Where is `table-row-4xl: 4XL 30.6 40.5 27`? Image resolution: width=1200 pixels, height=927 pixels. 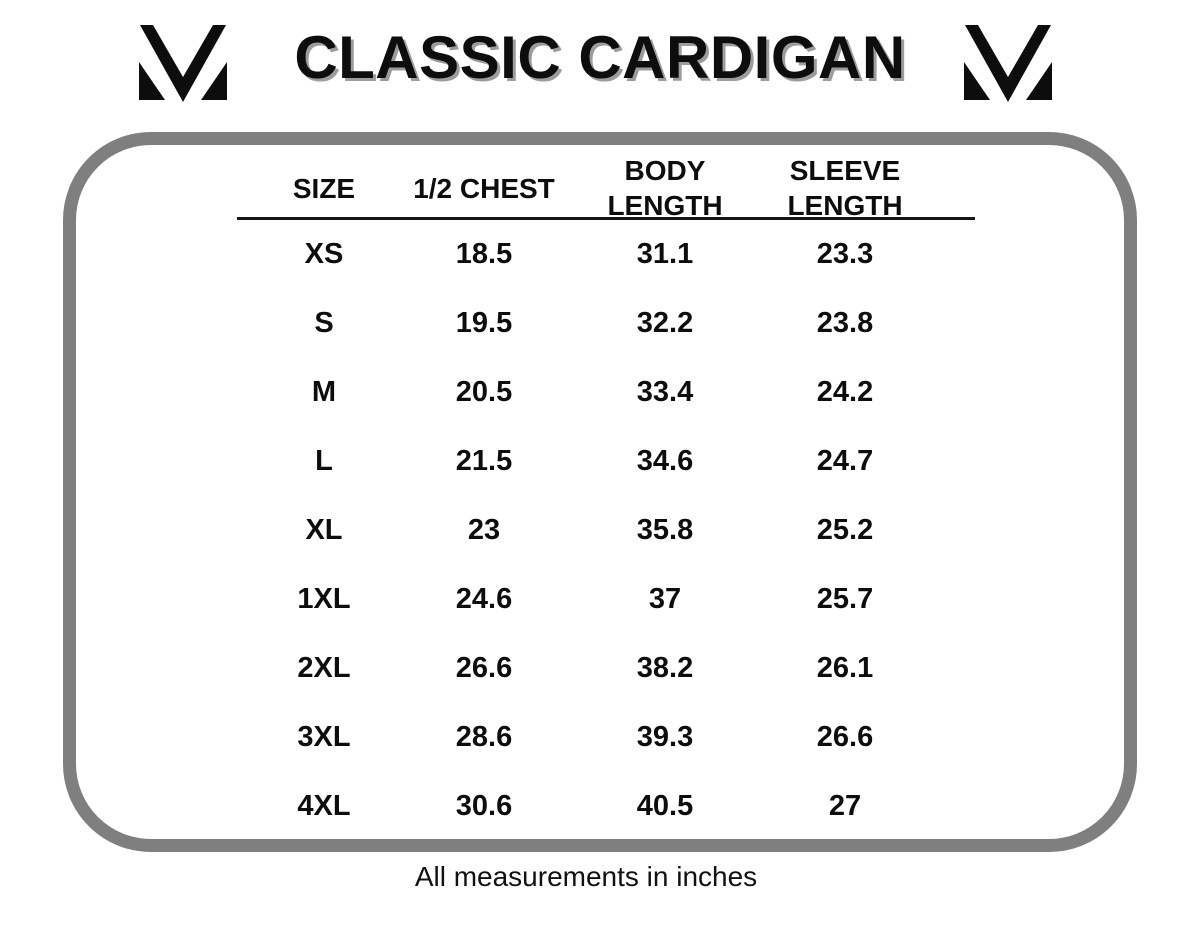
table-row-4xl: 4XL 30.6 40.5 27 is located at coordinates (606, 806).